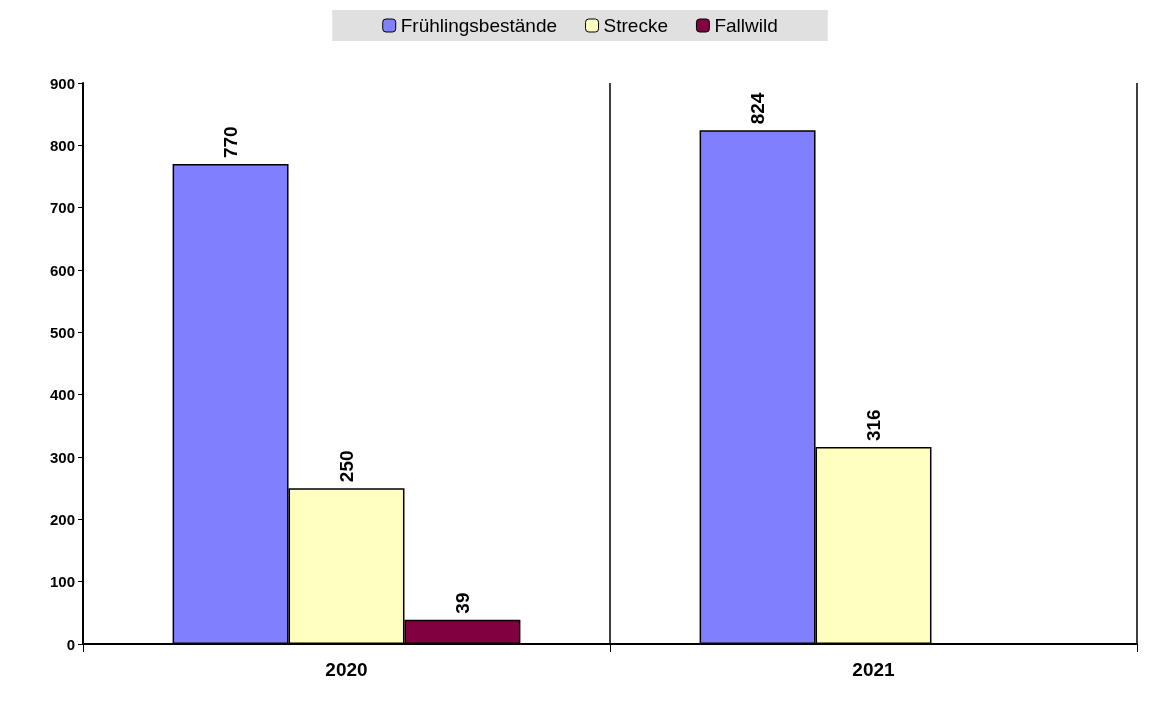 Image resolution: width=1160 pixels, height=702 pixels. Describe the element at coordinates (62, 582) in the screenshot. I see `y-tick-label: 100` at that location.